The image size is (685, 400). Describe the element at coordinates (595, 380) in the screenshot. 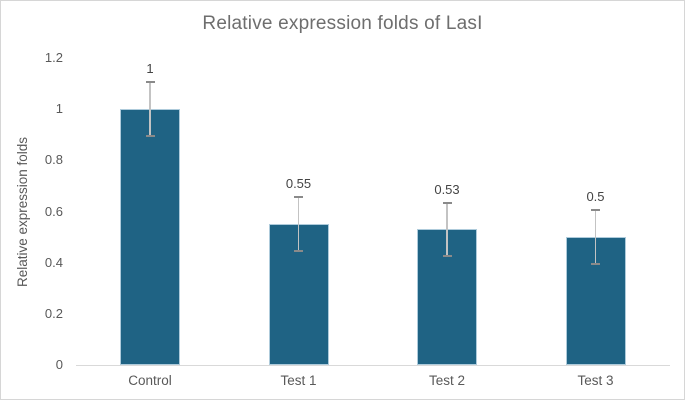

I see `x-tick-label: Test 3` at that location.